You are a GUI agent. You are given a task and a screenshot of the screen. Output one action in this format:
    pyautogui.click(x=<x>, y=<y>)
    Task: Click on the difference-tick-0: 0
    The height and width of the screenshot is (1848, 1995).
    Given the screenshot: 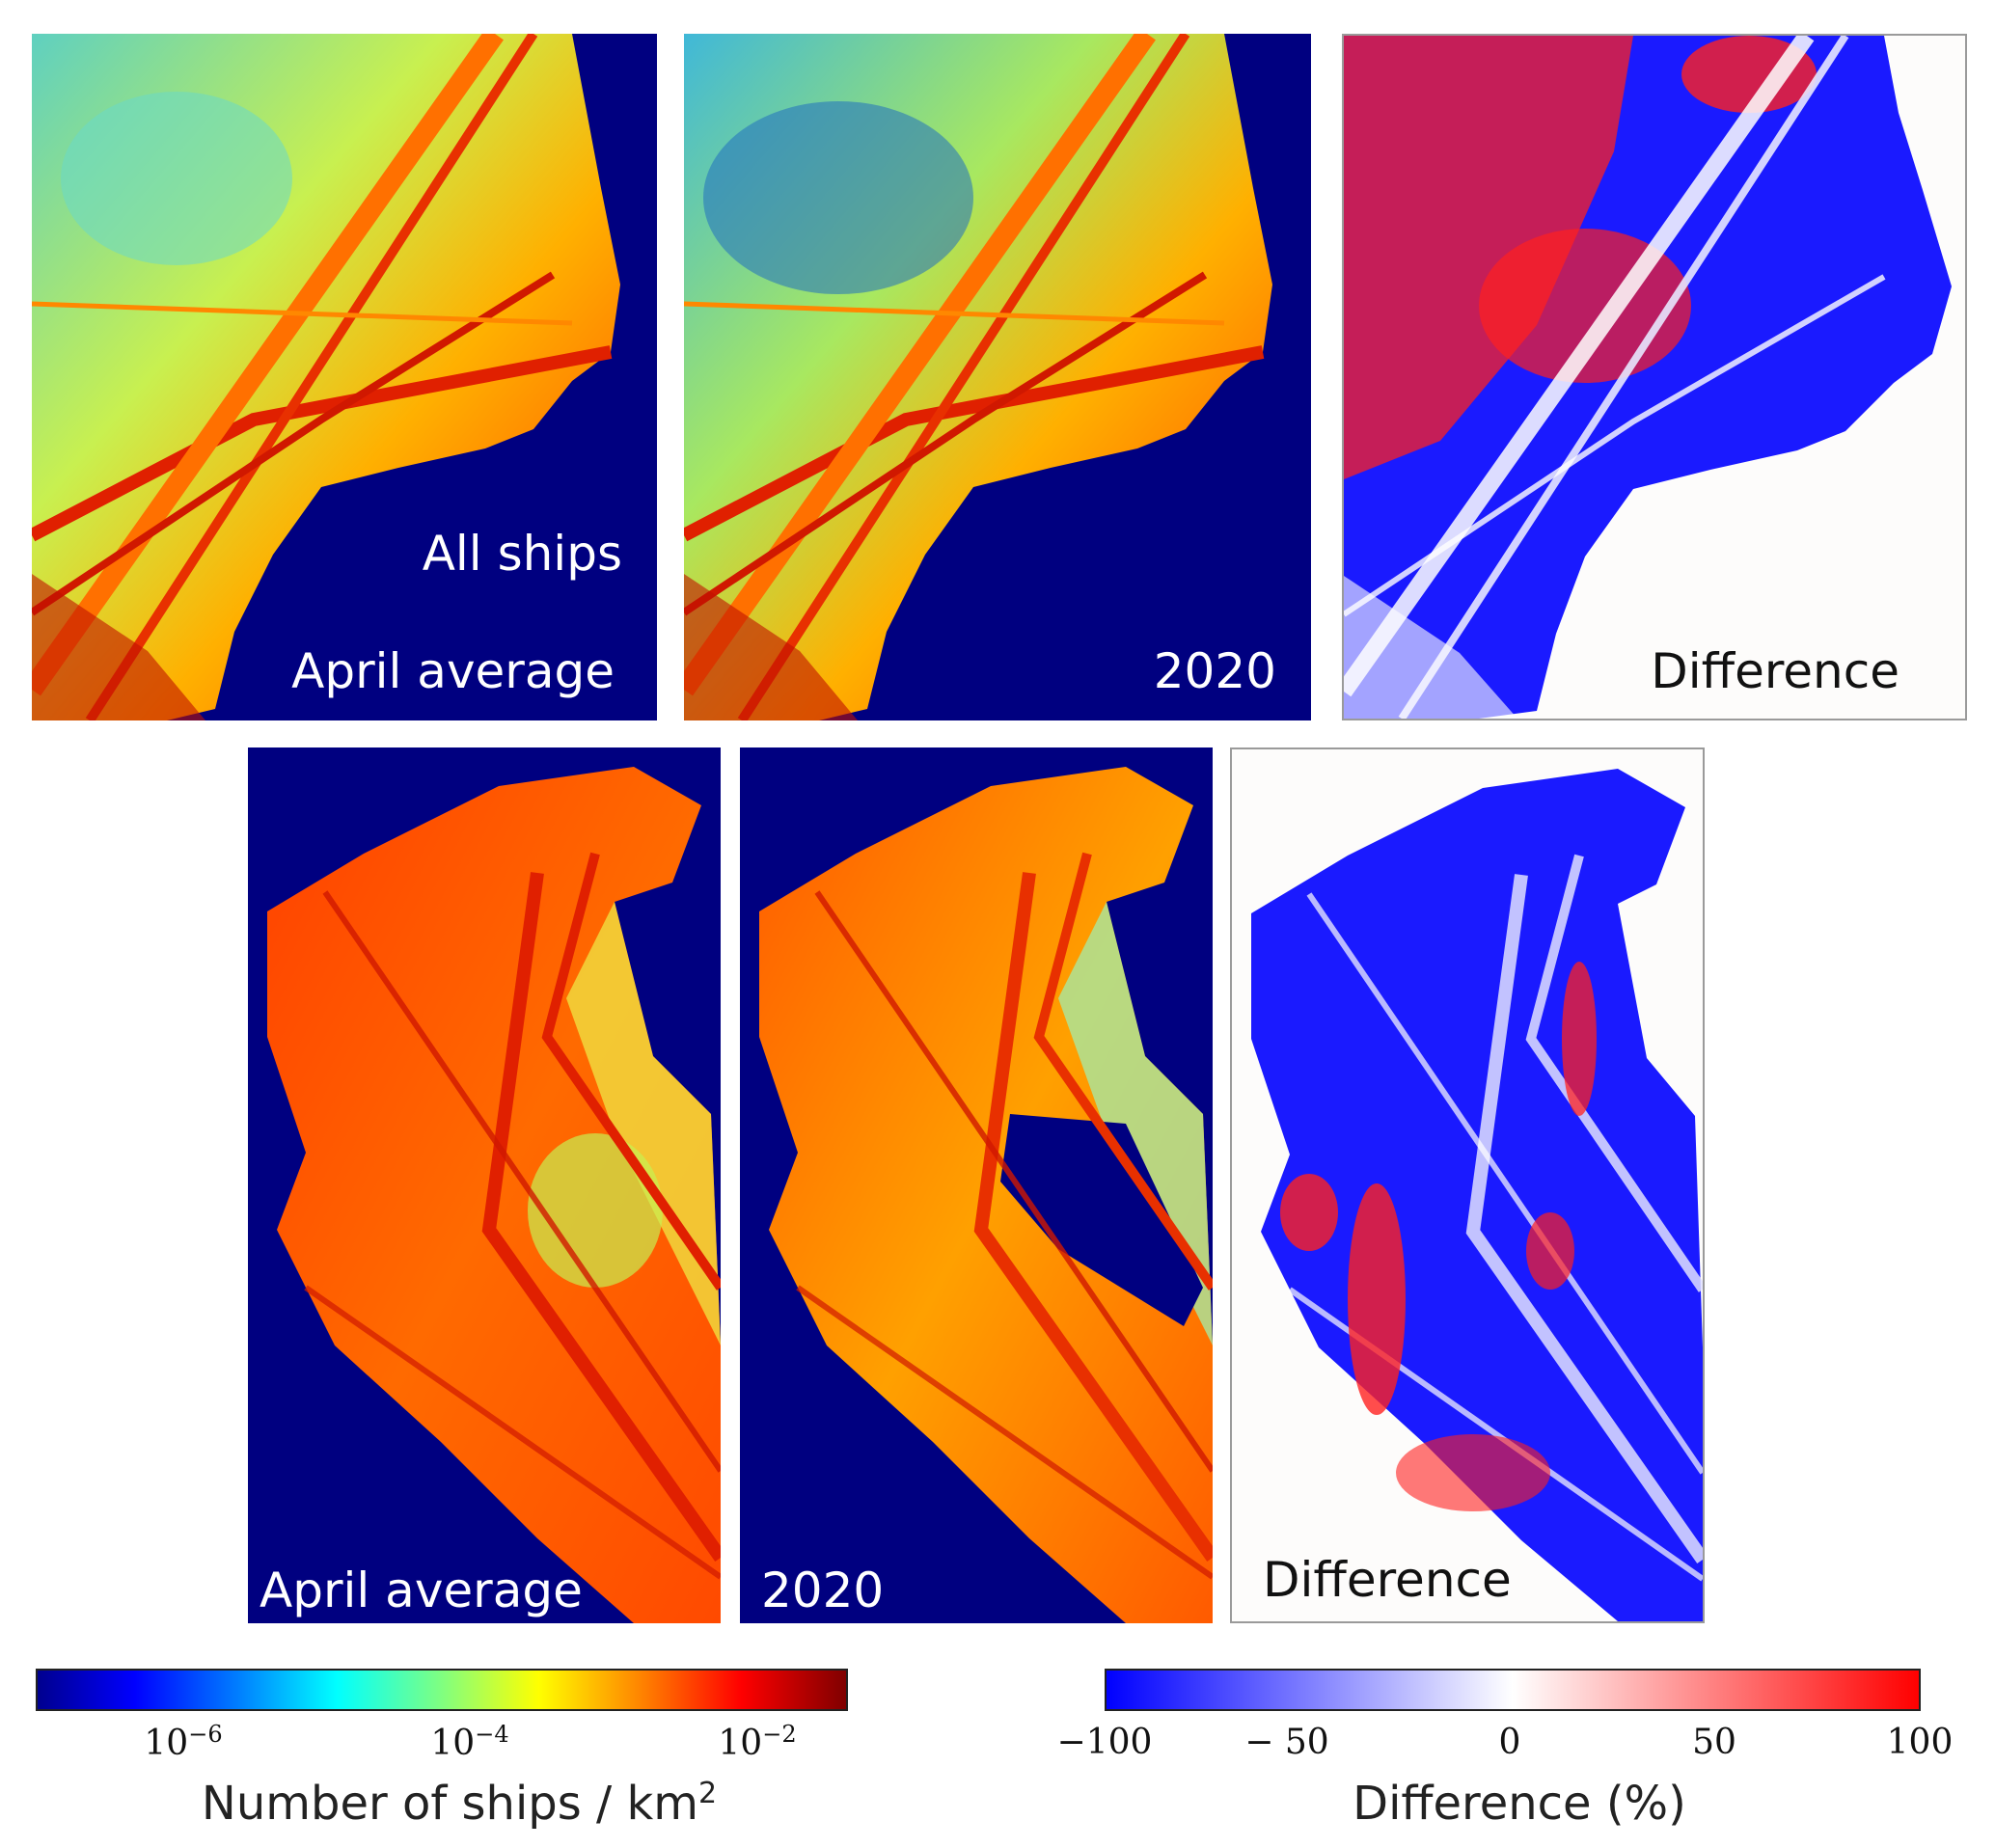 What is the action you would take?
    pyautogui.click(x=1509, y=1742)
    